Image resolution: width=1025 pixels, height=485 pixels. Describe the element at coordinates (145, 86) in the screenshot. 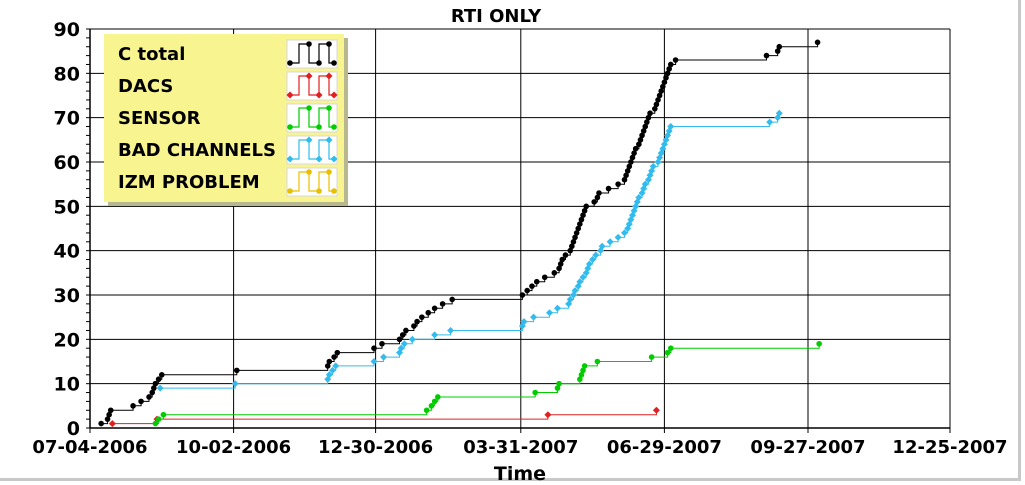

I see `legend-label-dacs: DACS` at that location.